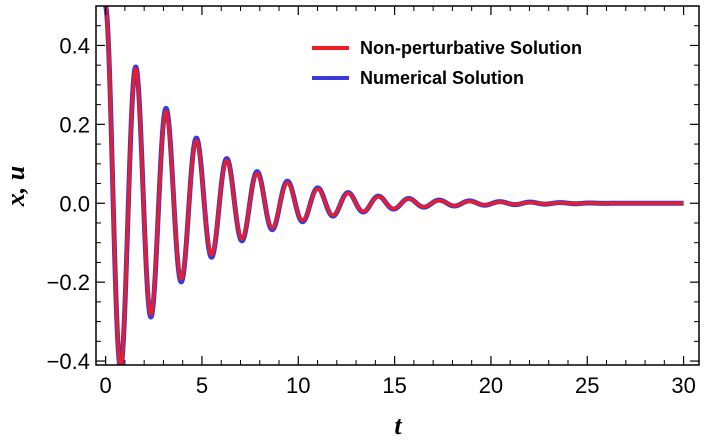 The image size is (708, 440). Describe the element at coordinates (471, 48) in the screenshot. I see `legend-label-non-perturbative: Non-perturbative Solution` at that location.